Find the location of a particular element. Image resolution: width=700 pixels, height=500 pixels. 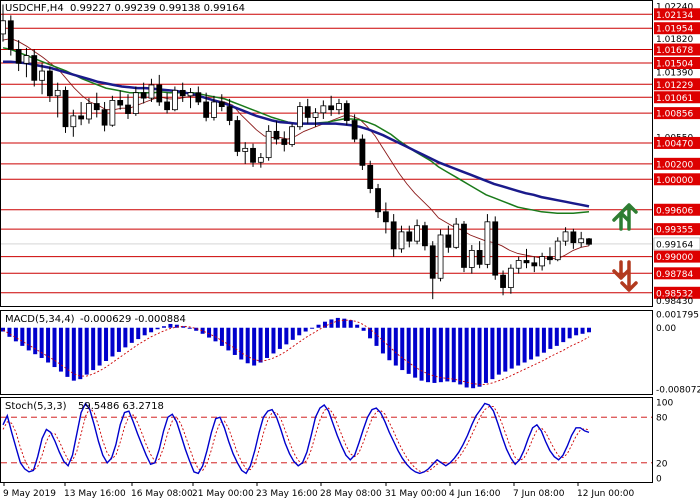

red-down-arrow-icon is located at coordinates (625, 276).